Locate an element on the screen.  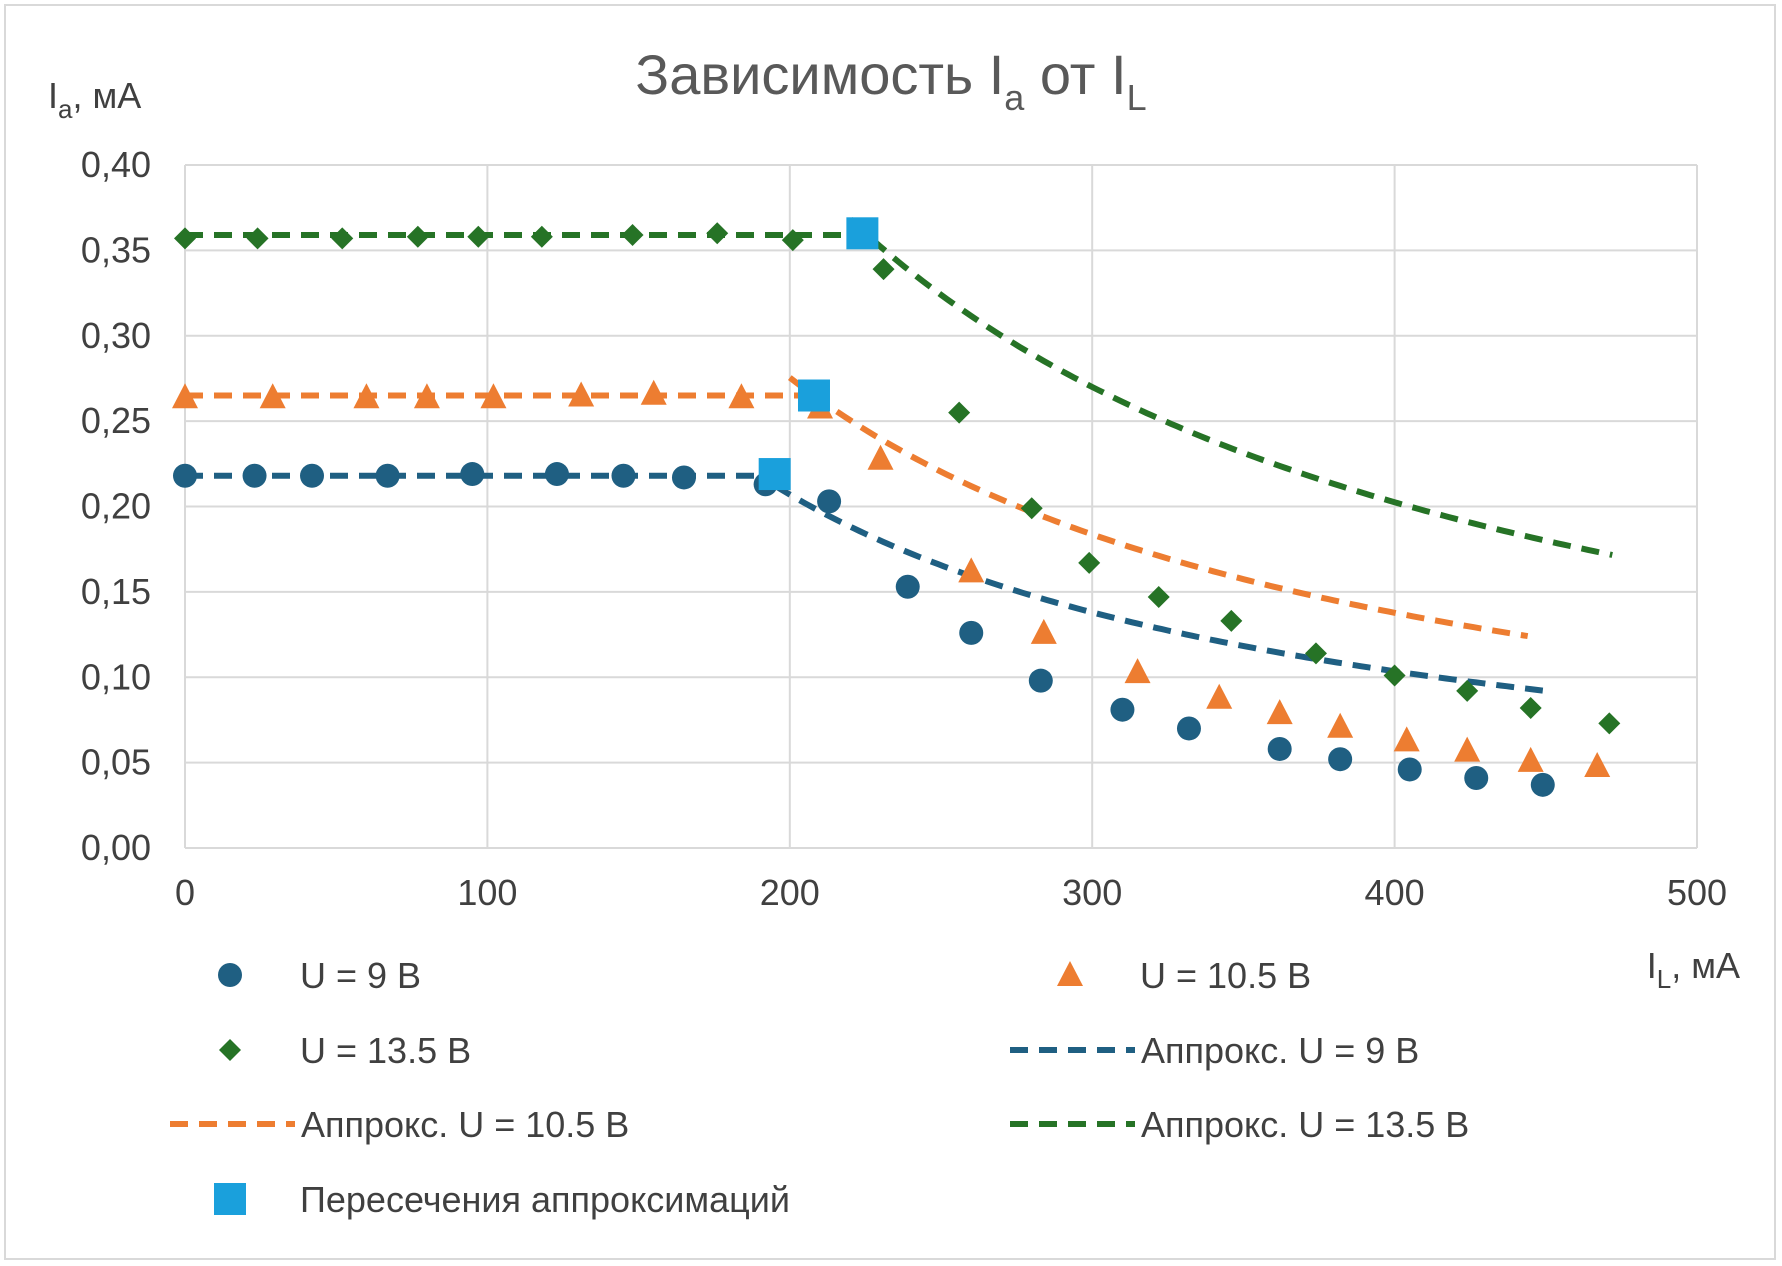
legend-label: U = 9 В is located at coordinates (360, 975).